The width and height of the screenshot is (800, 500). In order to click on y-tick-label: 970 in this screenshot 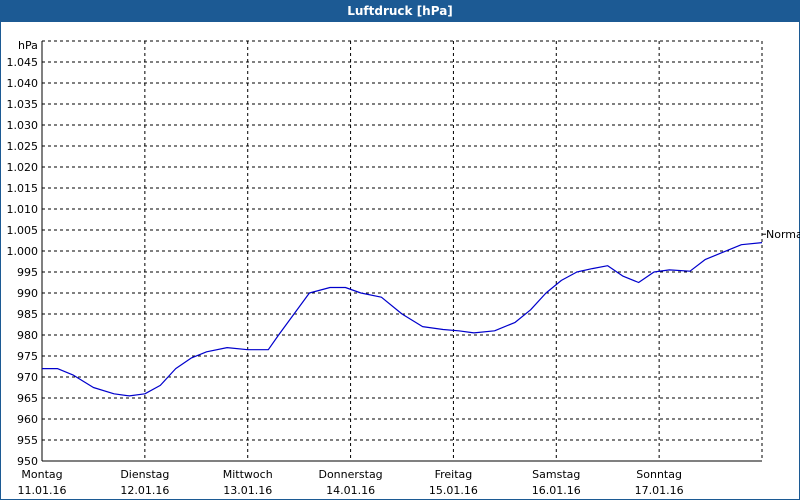, I will do `click(27, 377)`.